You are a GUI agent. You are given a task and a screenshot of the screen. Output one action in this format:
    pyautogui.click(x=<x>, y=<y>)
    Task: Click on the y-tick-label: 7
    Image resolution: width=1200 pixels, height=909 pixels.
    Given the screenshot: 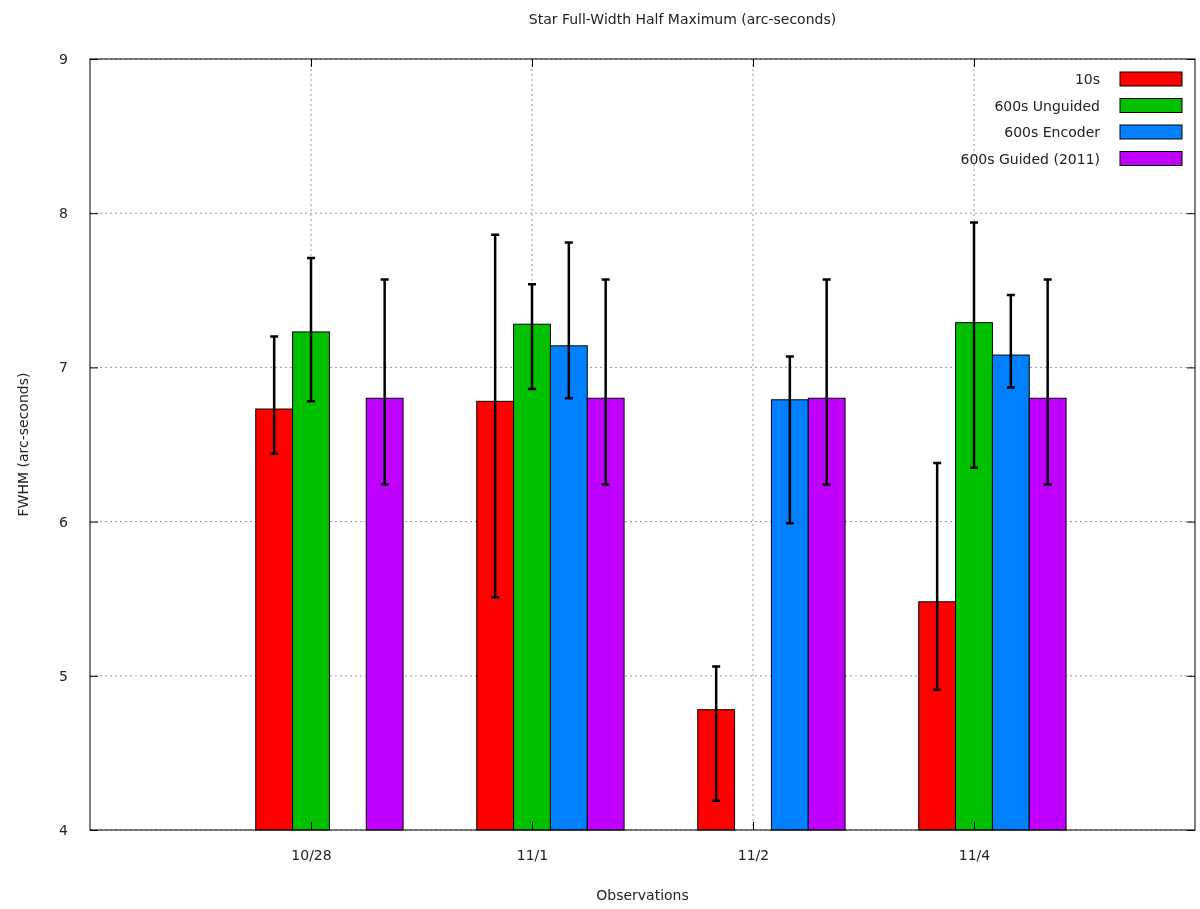 What is the action you would take?
    pyautogui.click(x=63, y=367)
    